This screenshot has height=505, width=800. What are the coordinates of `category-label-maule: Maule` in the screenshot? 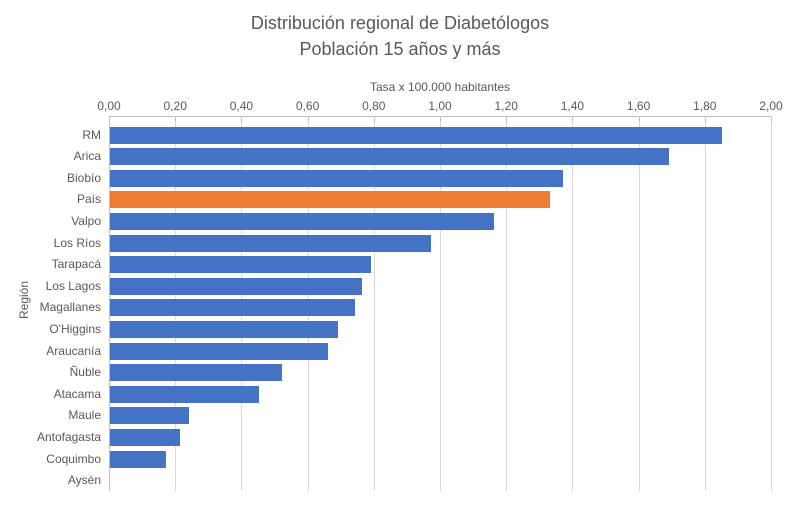 It's located at (84, 415).